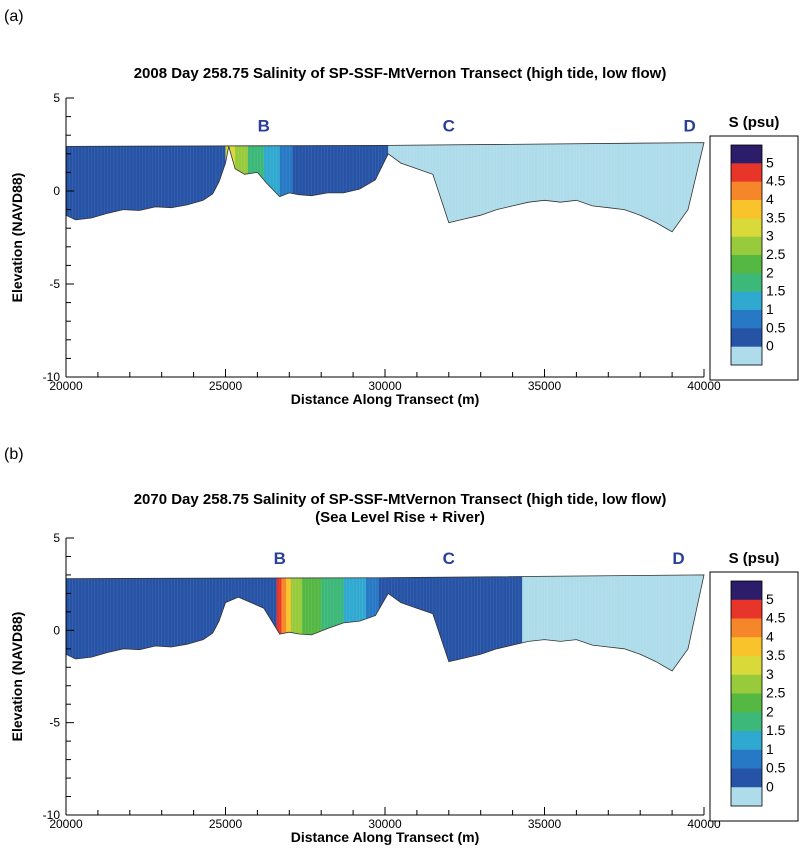  I want to click on chart-subtitle: (Sea Level Rise + River), so click(400, 517).